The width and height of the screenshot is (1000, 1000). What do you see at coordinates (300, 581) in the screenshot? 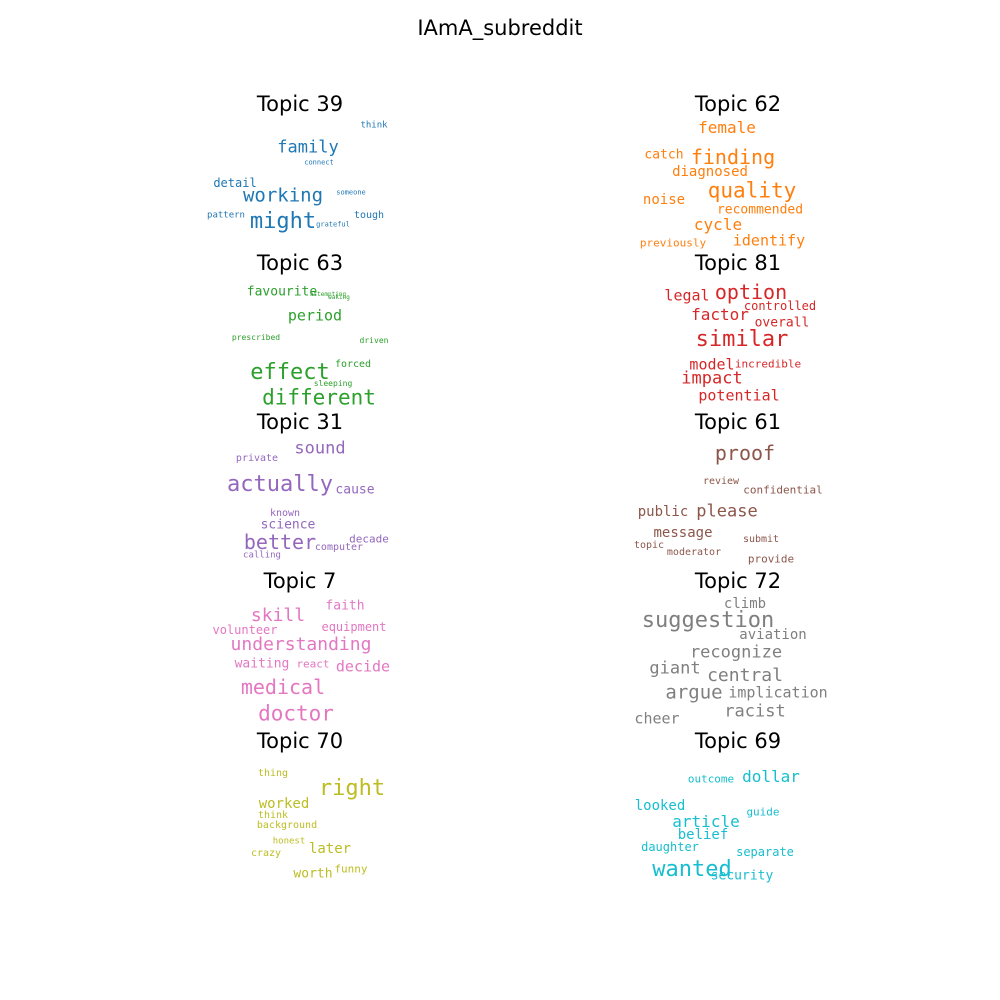
I see `topic-title: Topic 7` at bounding box center [300, 581].